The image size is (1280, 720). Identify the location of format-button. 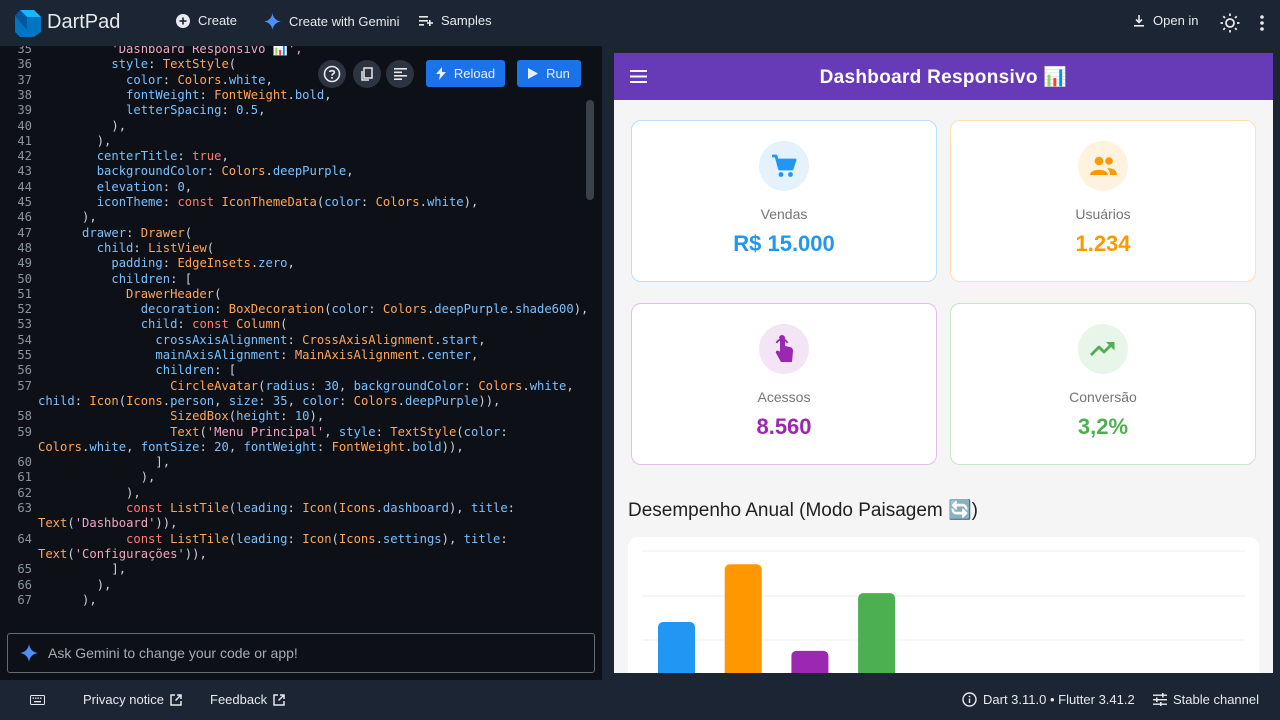
(400, 74).